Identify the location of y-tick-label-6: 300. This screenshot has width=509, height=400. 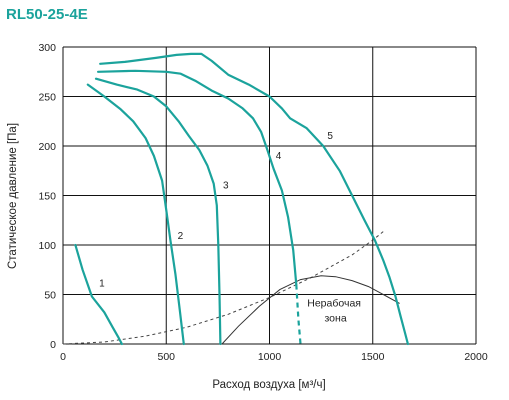
(47, 48).